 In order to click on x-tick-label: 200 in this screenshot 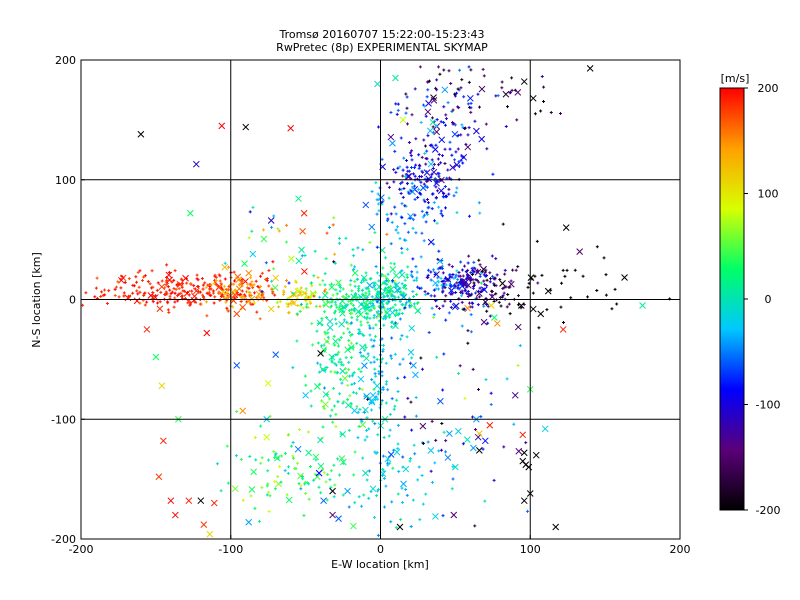, I will do `click(680, 549)`.